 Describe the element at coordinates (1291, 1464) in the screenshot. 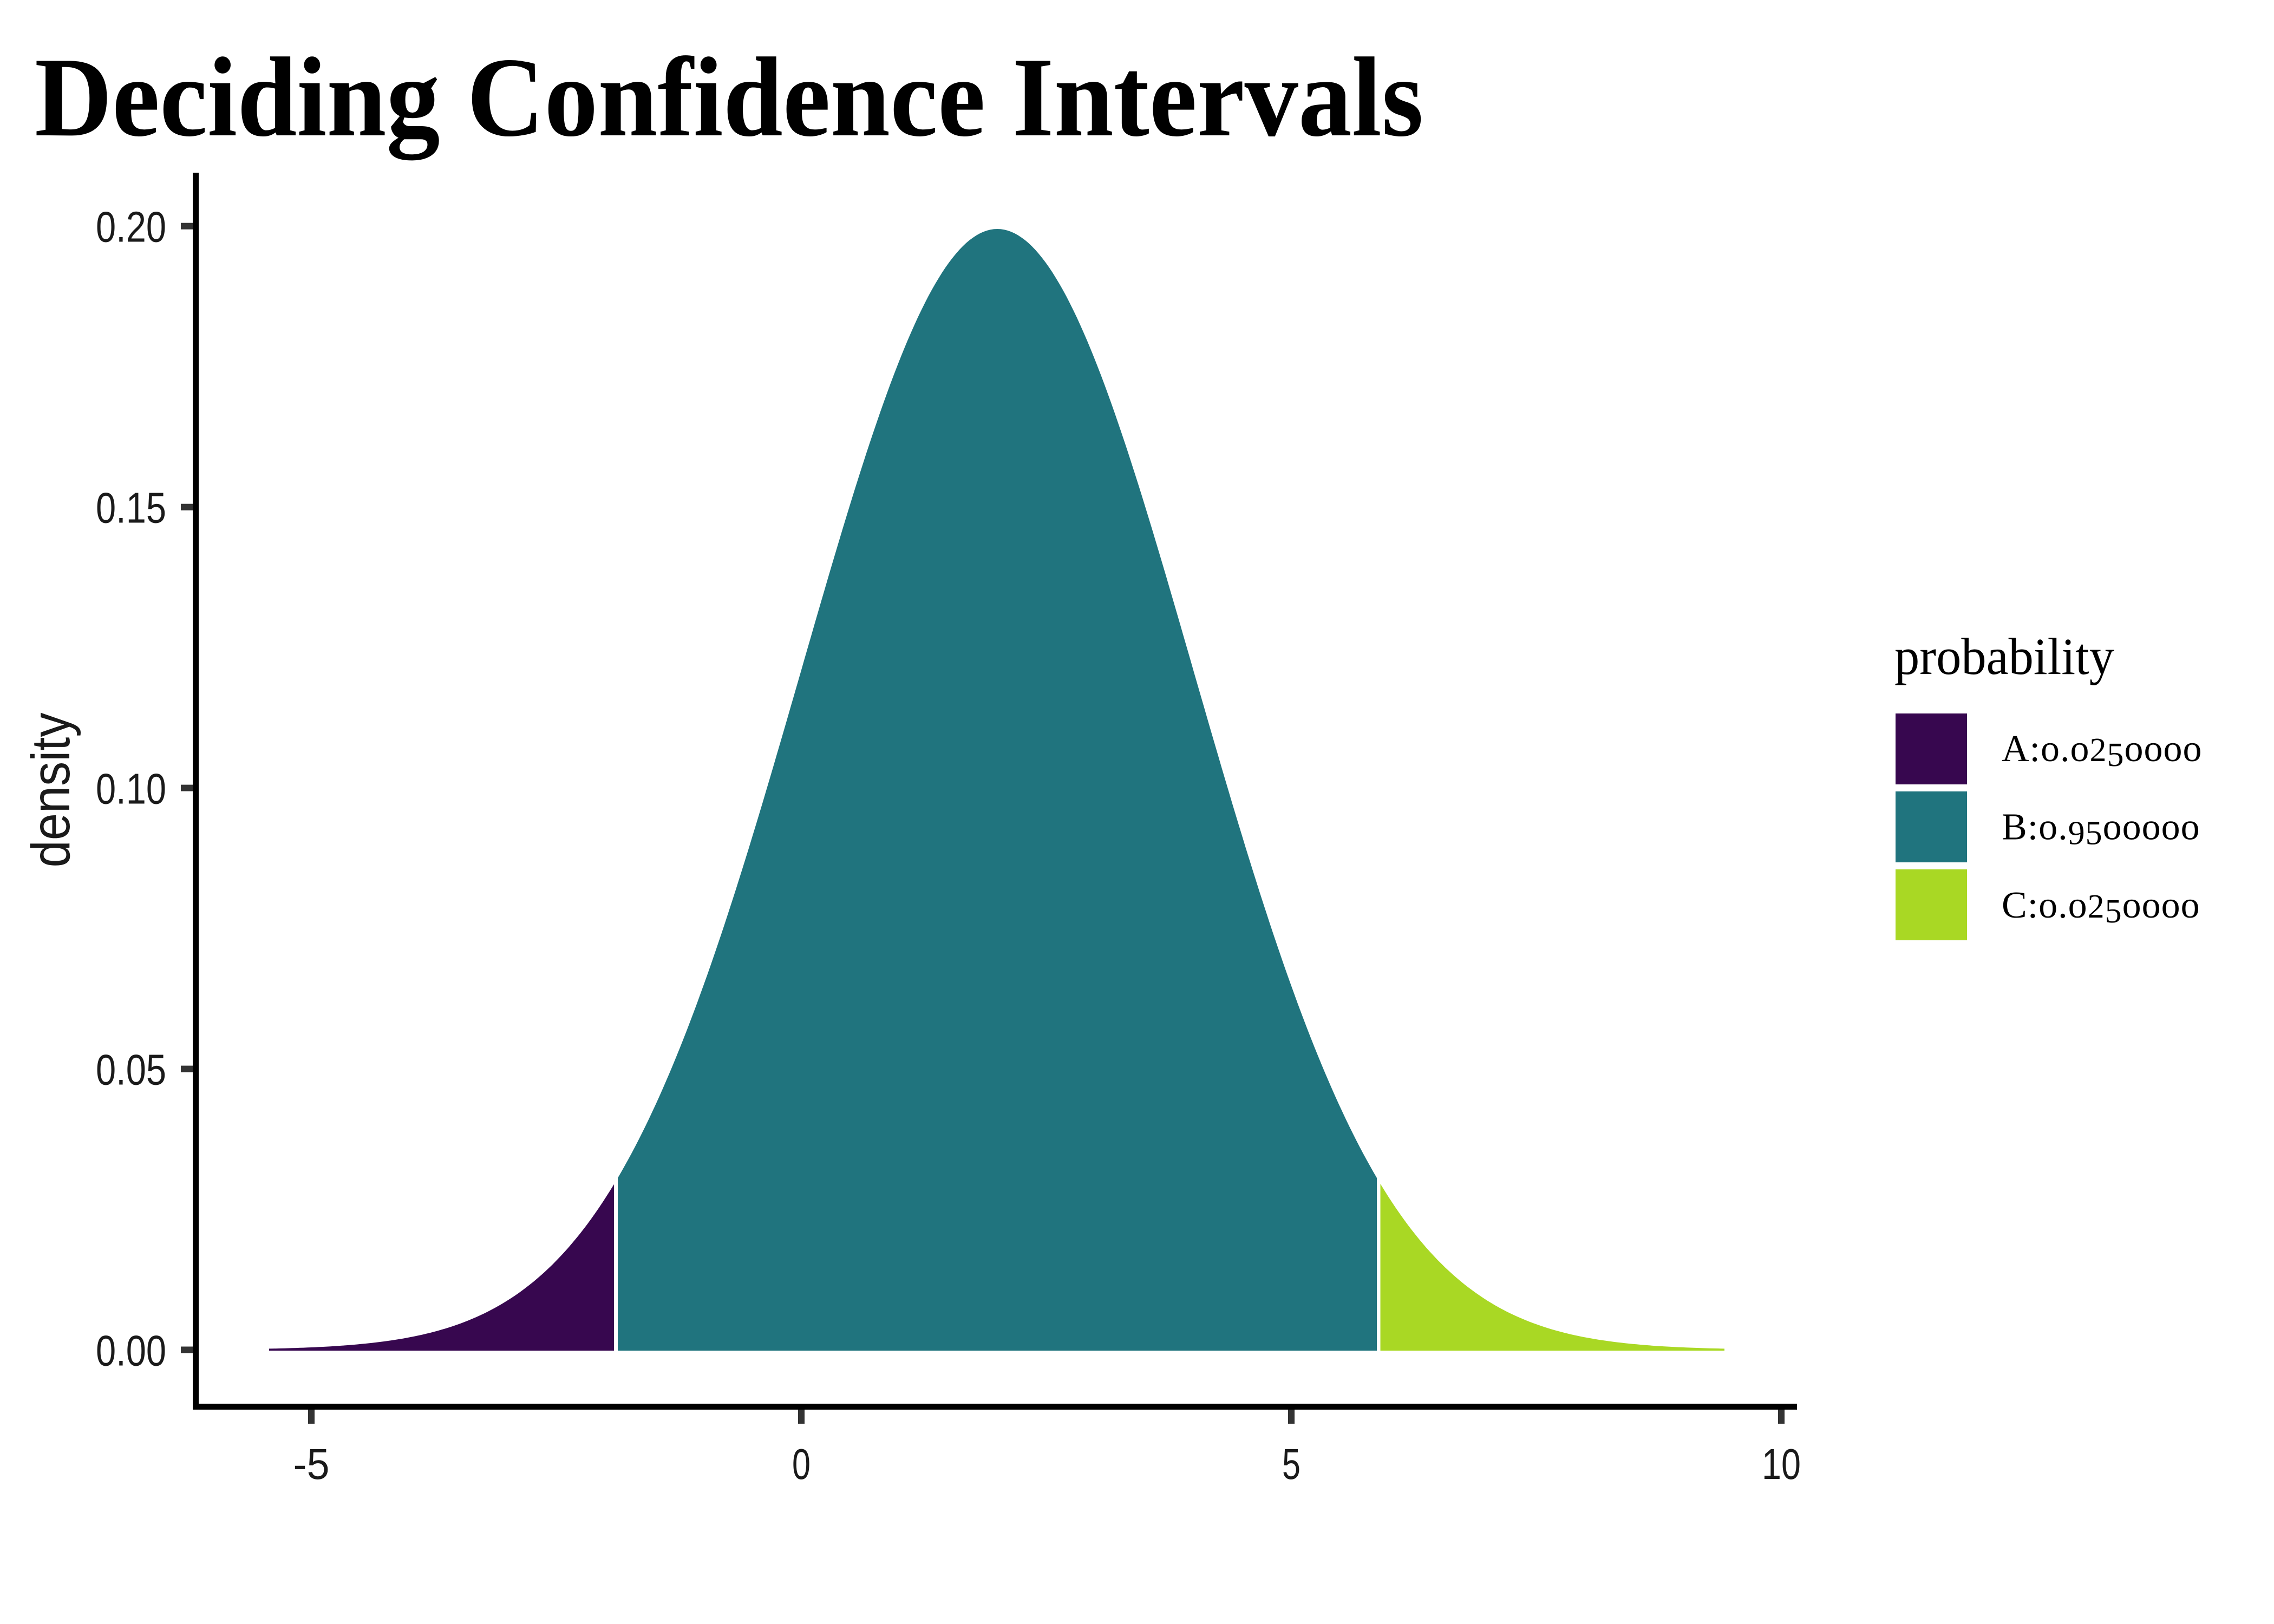

I see `svg-text: 5` at that location.